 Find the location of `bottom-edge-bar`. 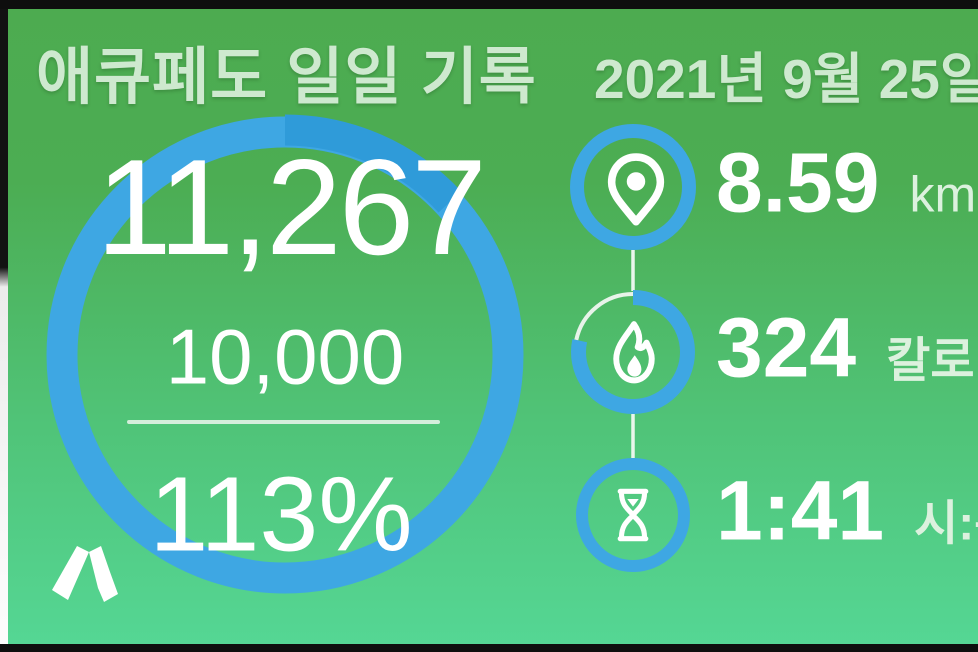

bottom-edge-bar is located at coordinates (489, 648).